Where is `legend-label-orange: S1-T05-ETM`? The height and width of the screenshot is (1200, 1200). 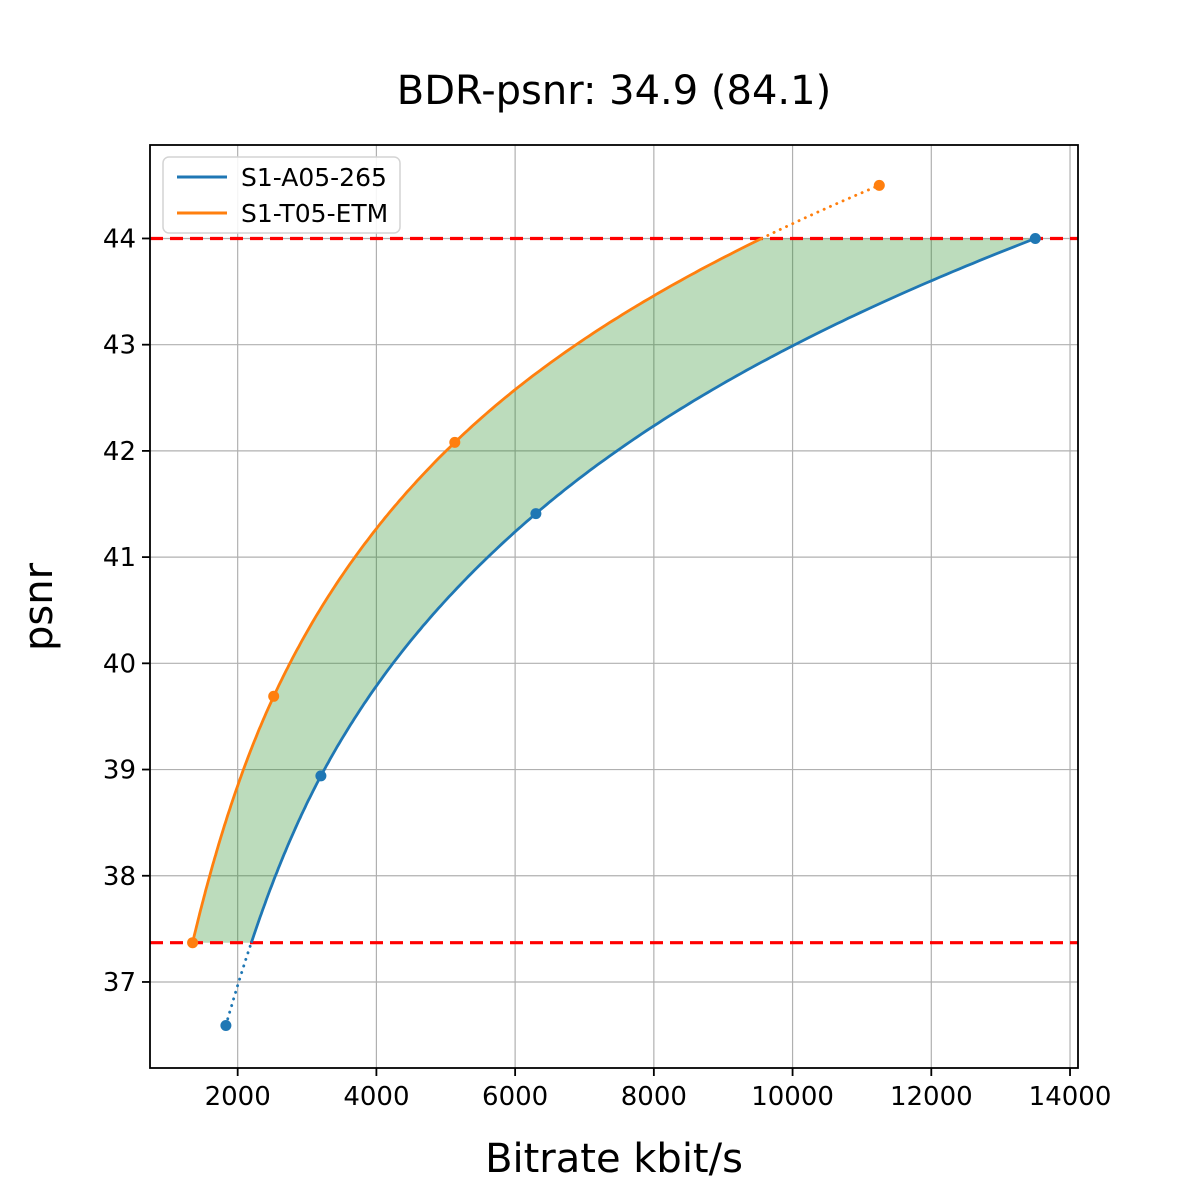
legend-label-orange: S1-T05-ETM is located at coordinates (314, 213).